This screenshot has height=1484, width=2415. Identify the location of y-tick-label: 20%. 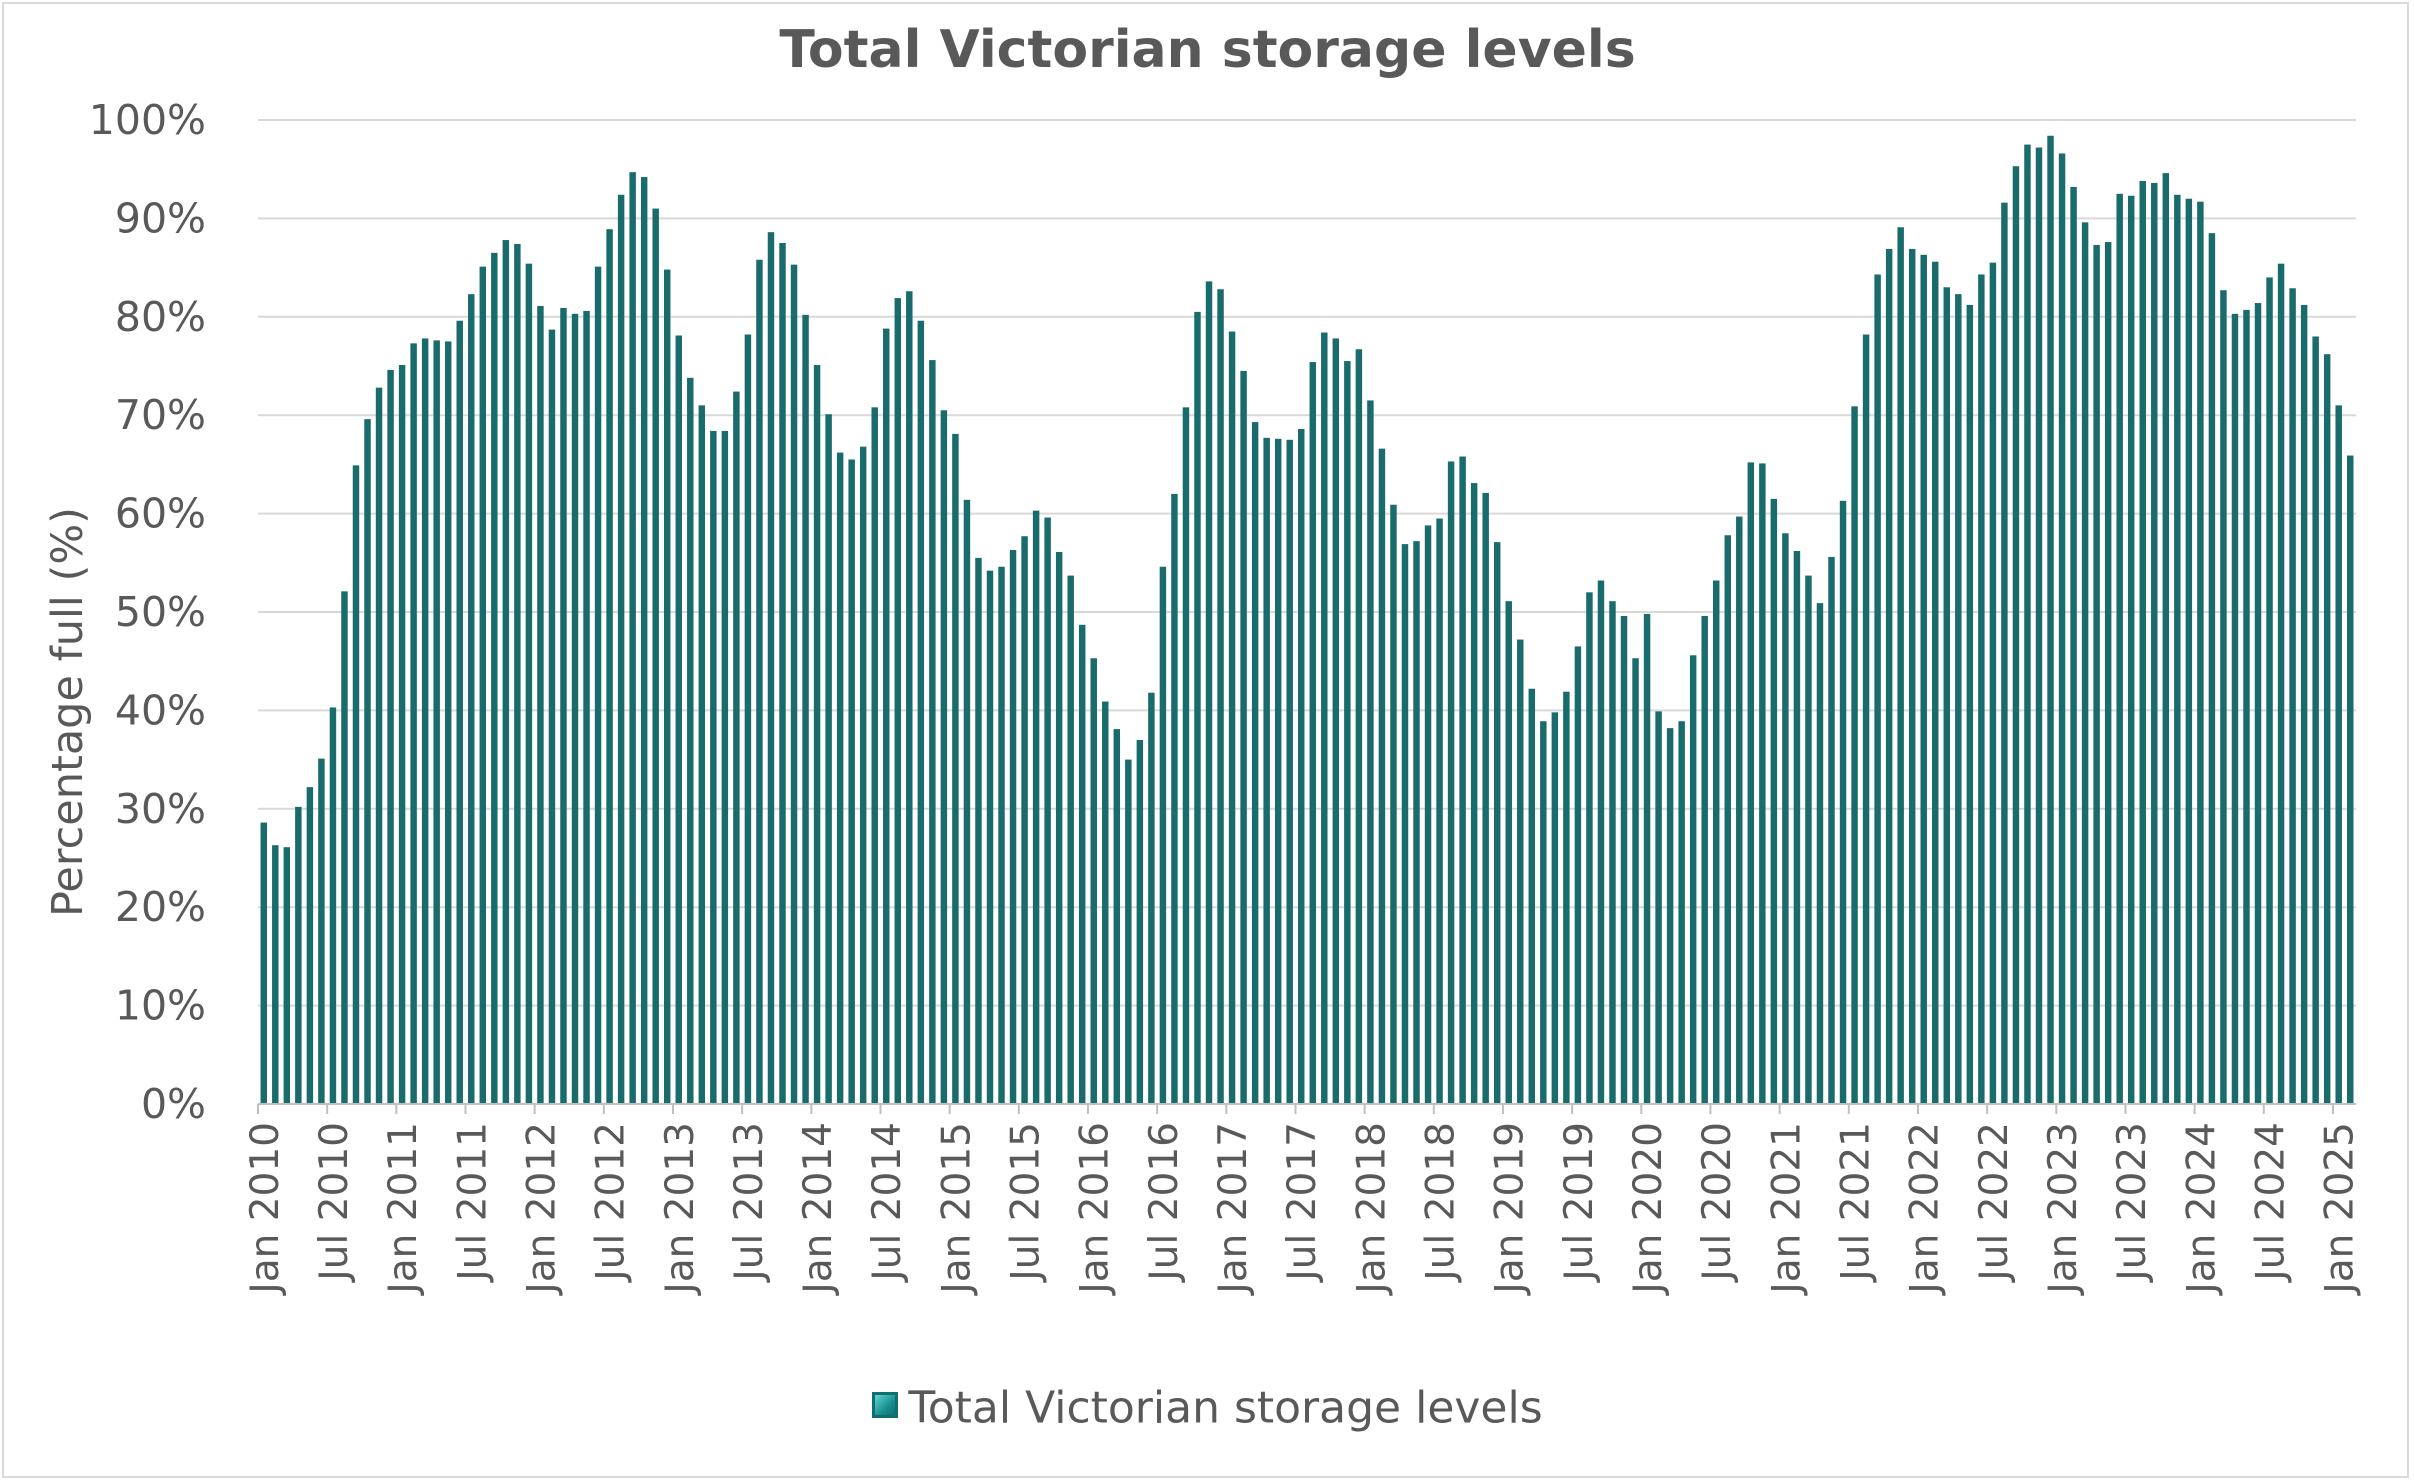
(160, 907).